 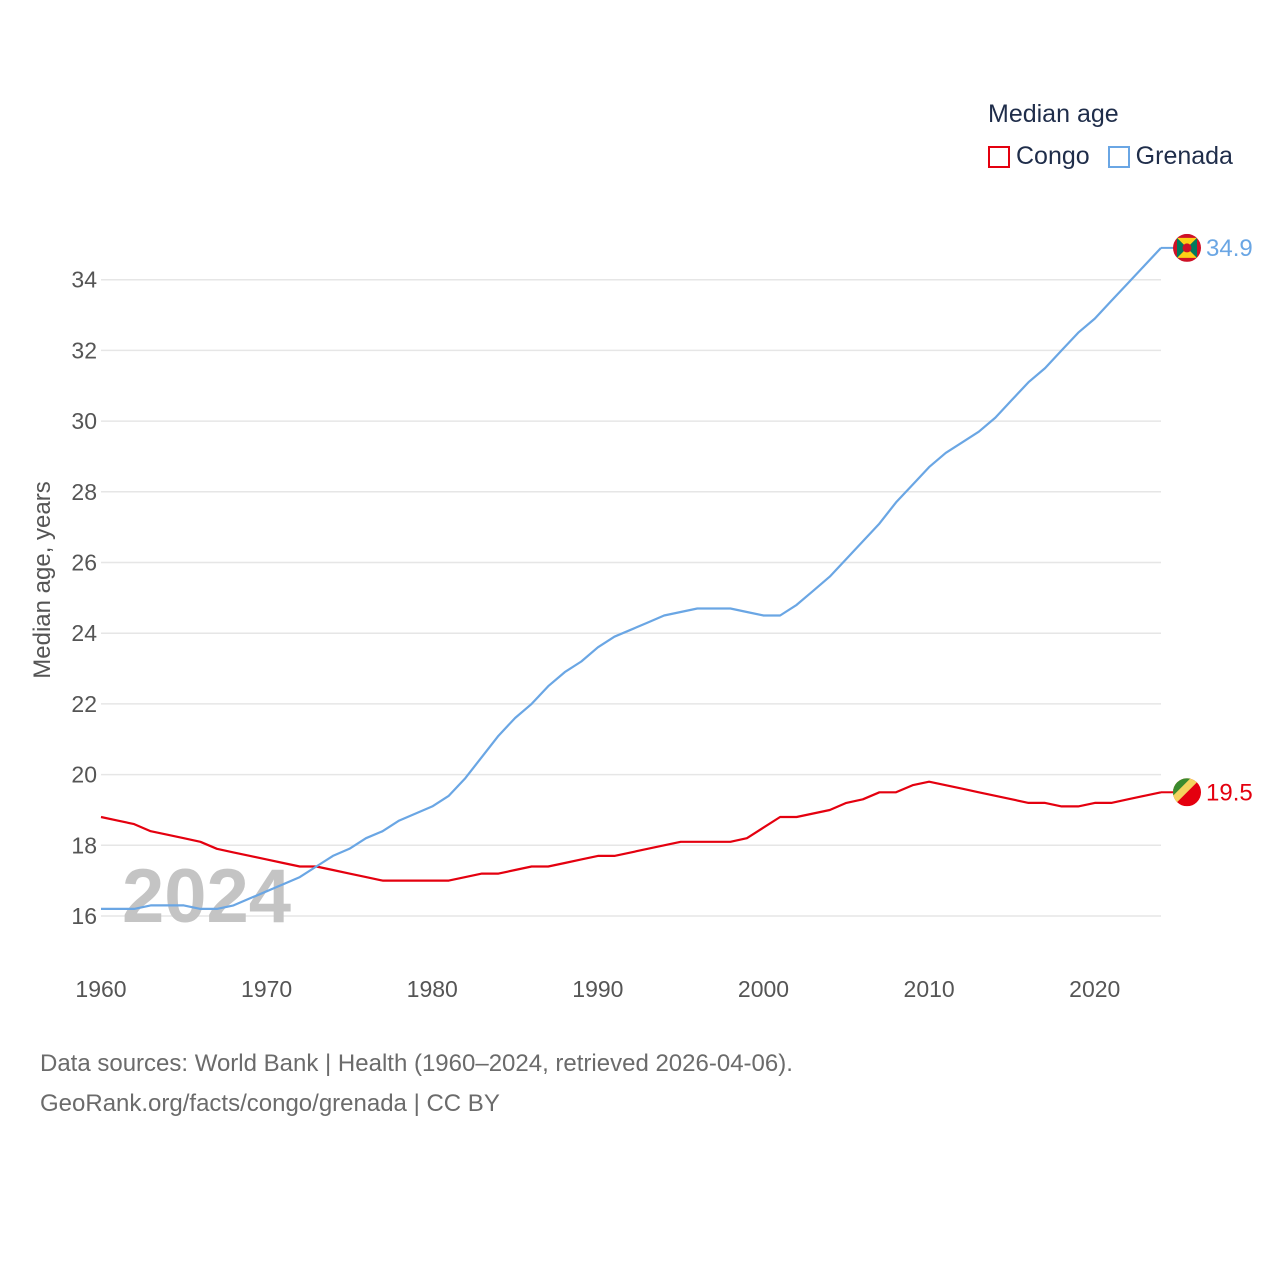 I want to click on flag-yellow-bottom-grenada, so click(x=1187, y=252).